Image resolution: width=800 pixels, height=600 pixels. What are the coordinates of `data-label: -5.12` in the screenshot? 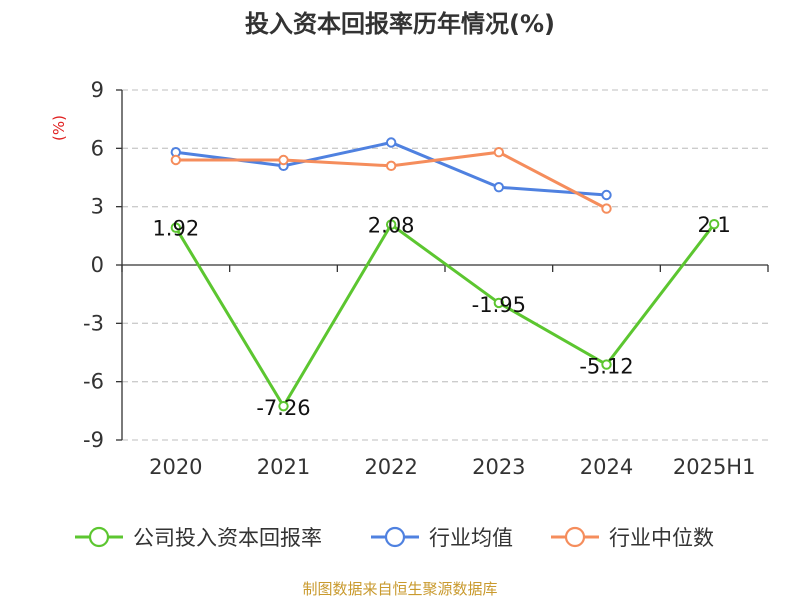 It's located at (606, 367).